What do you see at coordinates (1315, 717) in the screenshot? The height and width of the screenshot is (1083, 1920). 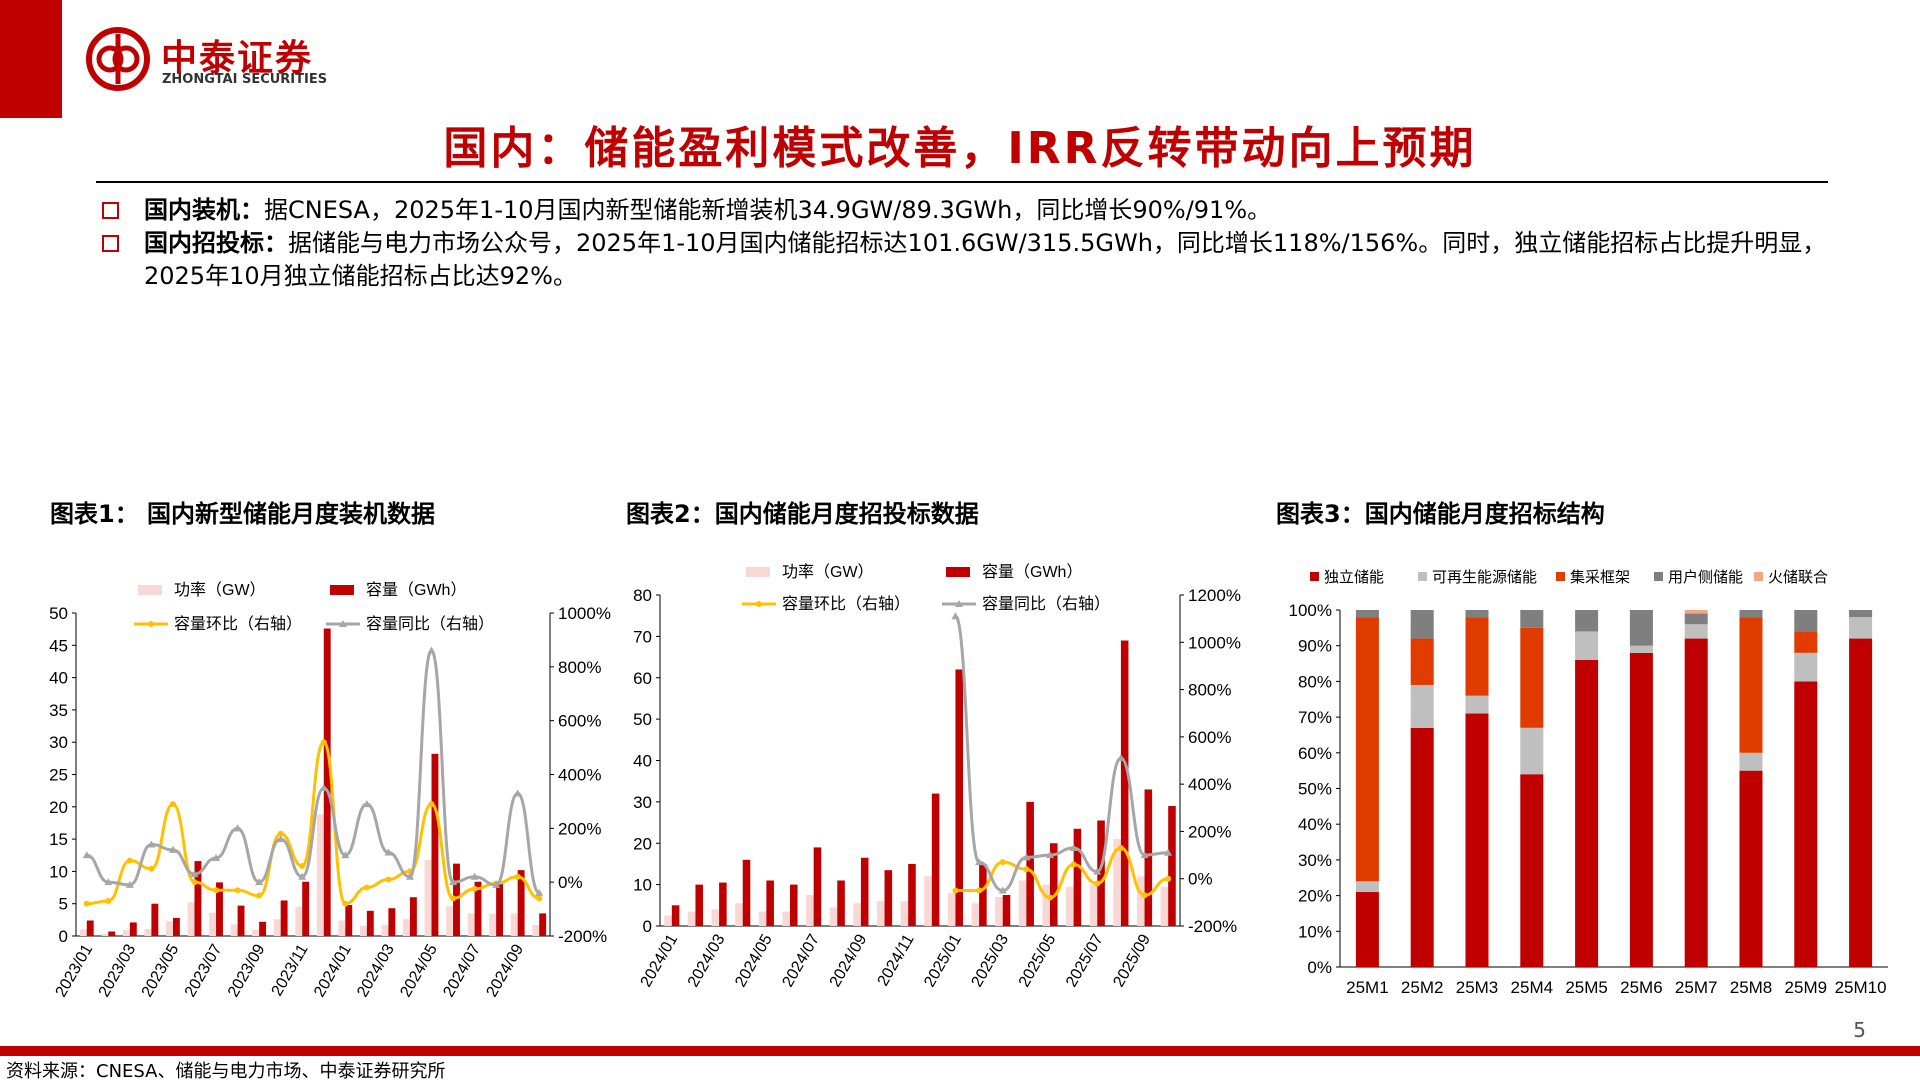 I see `y-tick-label: 70%` at bounding box center [1315, 717].